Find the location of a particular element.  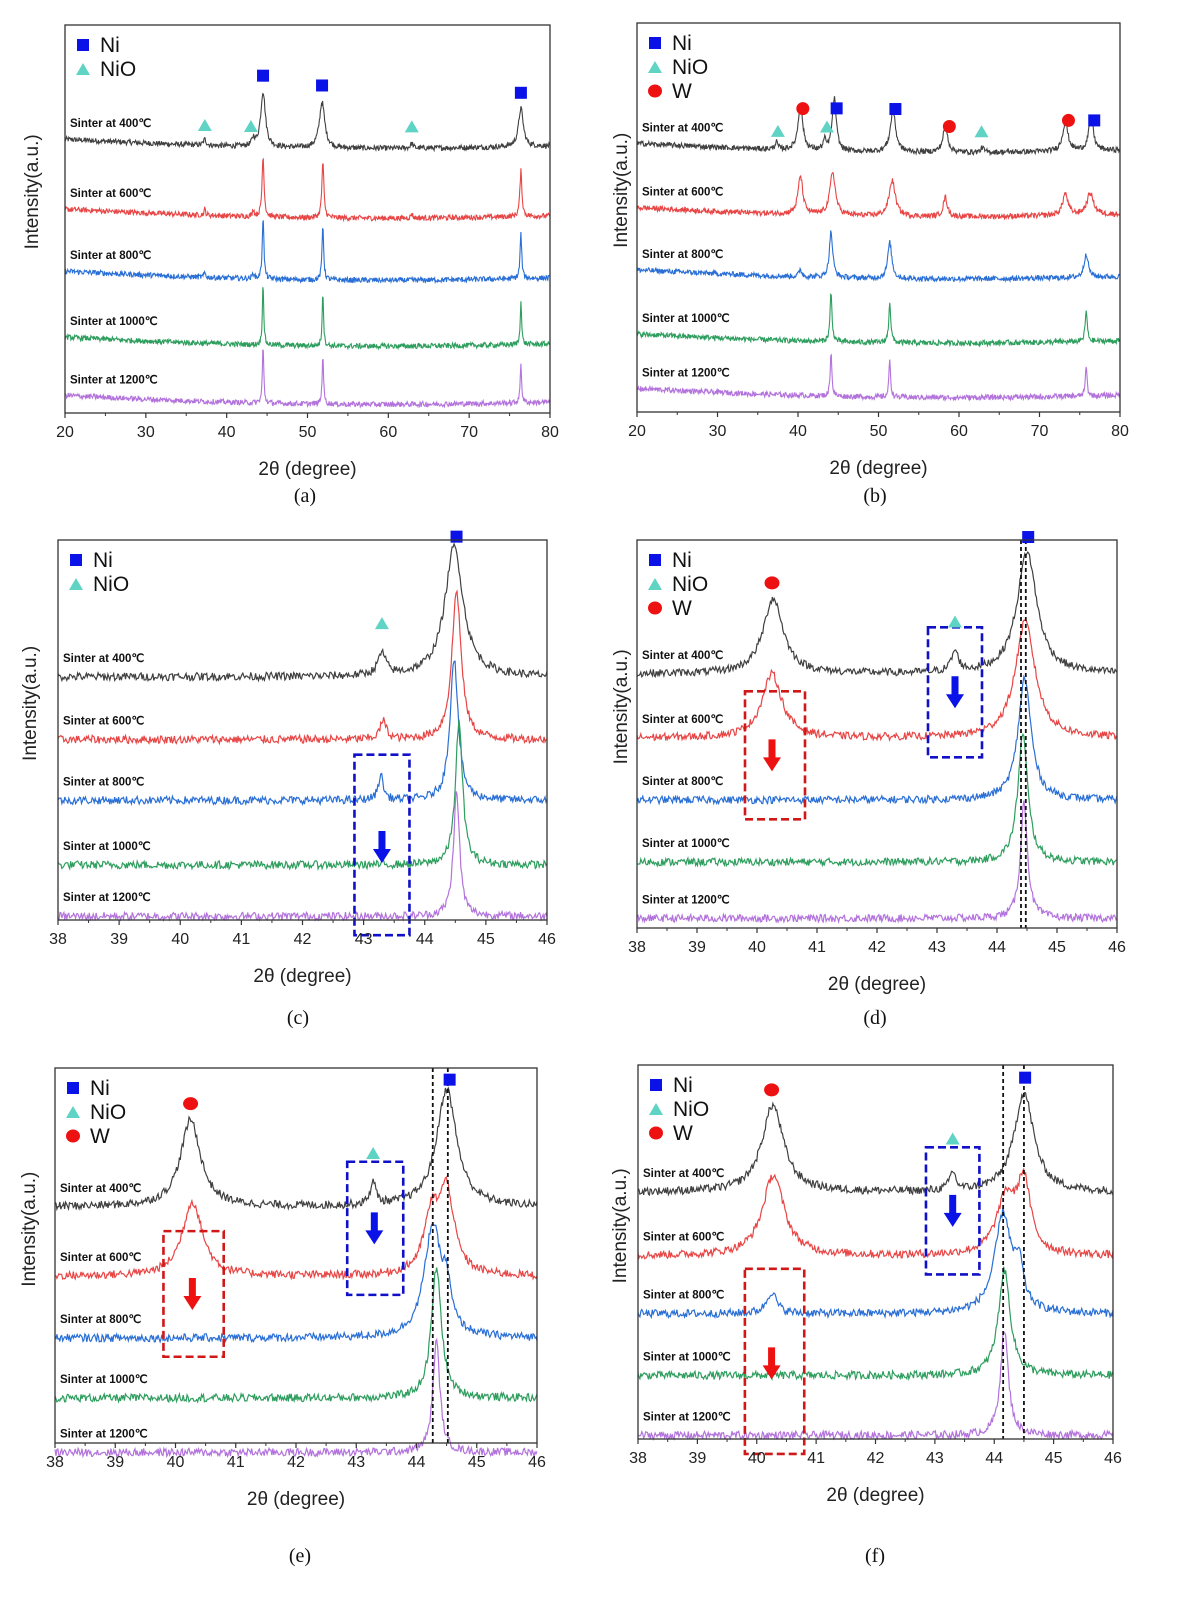

legend-nio-triangle-icon is located at coordinates (656, 1109).